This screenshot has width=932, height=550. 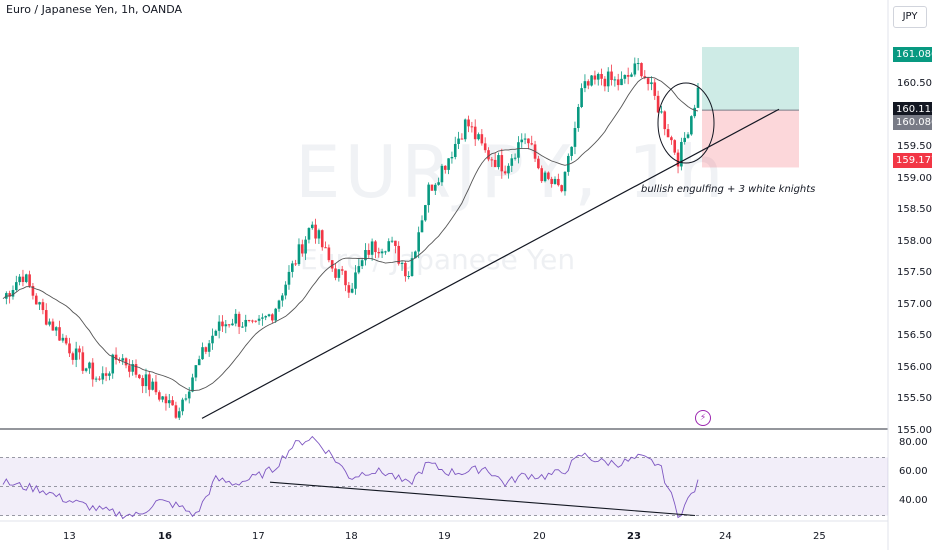 I want to click on time-tick-label: 19, so click(x=444, y=536).